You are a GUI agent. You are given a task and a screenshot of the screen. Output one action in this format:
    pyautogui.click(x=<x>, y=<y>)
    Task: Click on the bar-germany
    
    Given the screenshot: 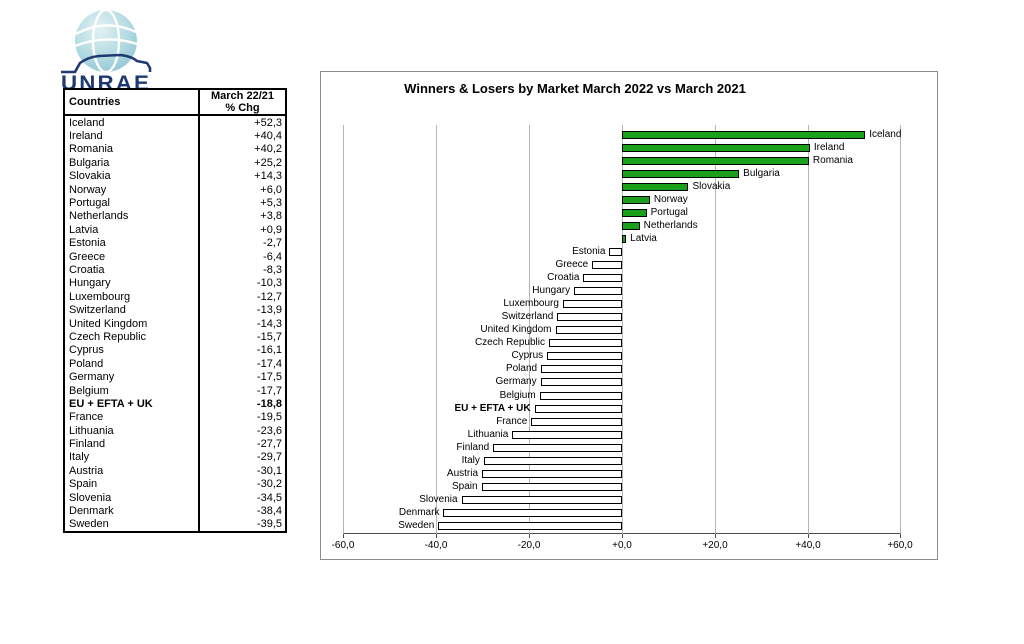 What is the action you would take?
    pyautogui.click(x=581, y=382)
    